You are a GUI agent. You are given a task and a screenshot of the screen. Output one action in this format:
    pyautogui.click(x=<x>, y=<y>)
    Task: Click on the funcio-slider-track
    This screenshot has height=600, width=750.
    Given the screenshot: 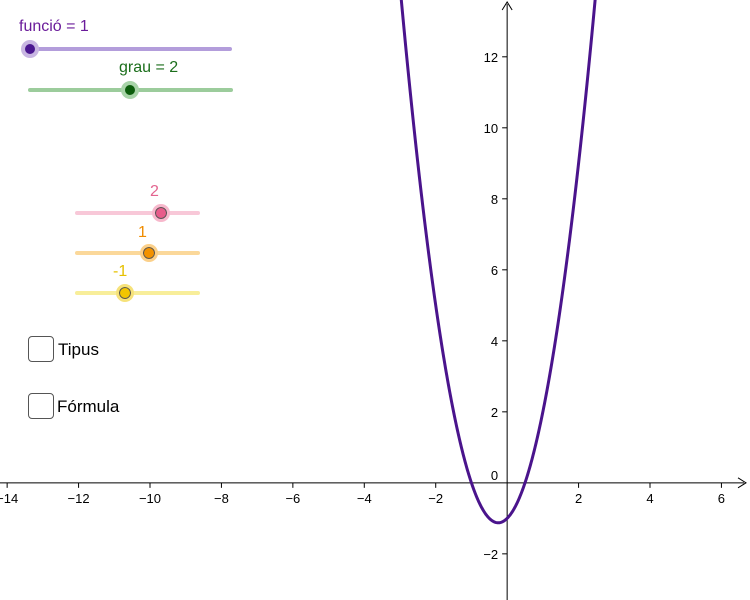 What is the action you would take?
    pyautogui.click(x=131, y=49)
    